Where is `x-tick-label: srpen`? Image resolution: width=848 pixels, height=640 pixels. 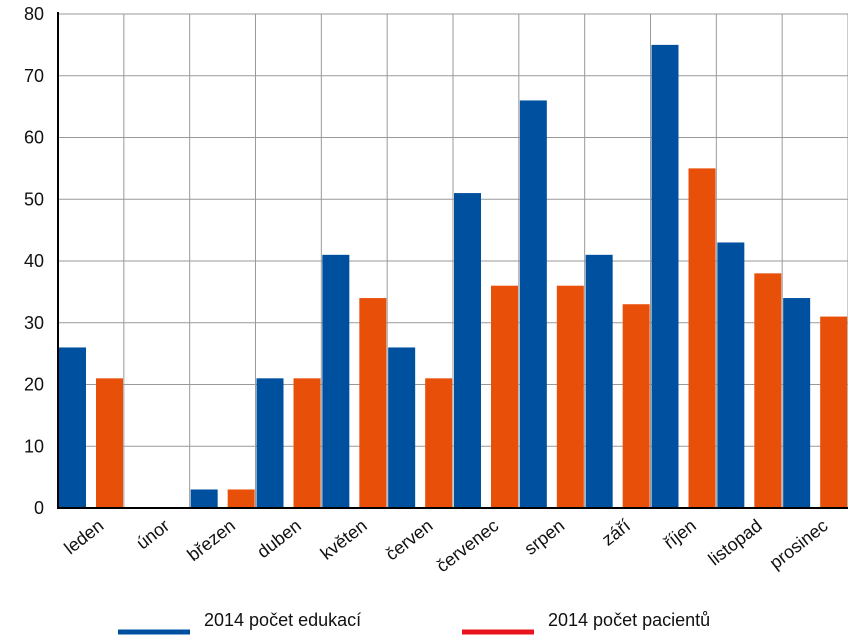
x-tick-label: srpen is located at coordinates (544, 536).